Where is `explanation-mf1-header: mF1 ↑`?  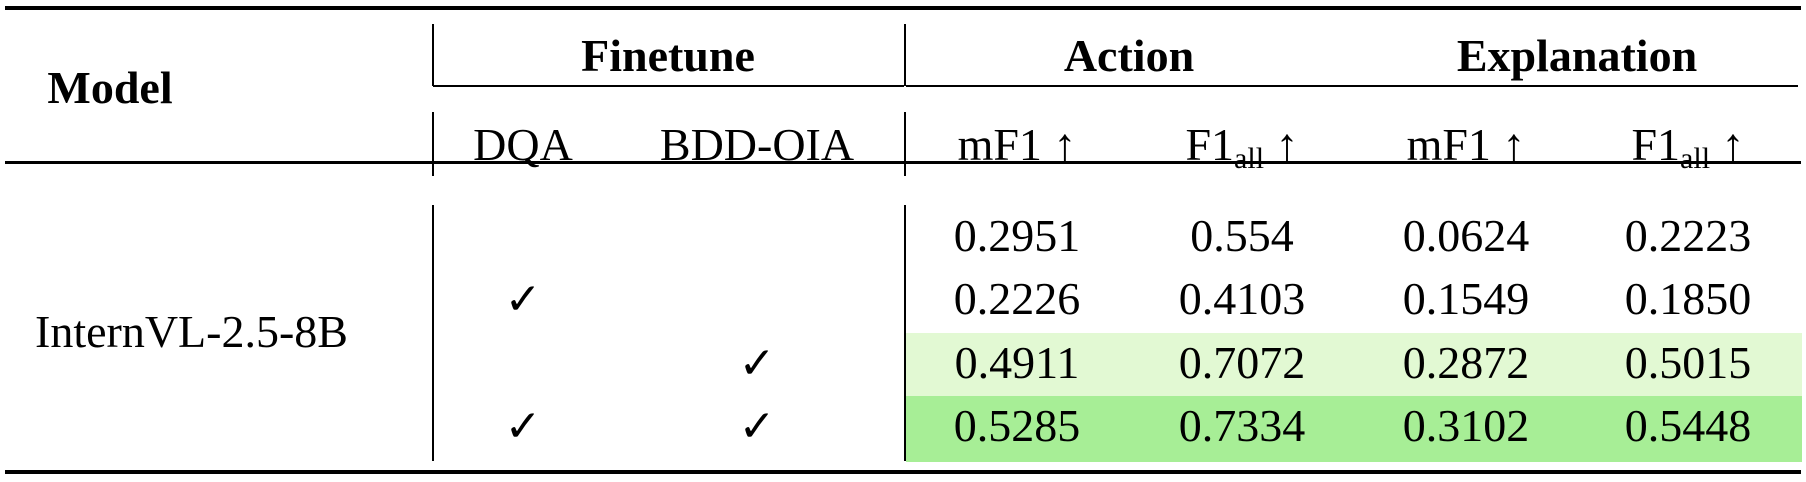 explanation-mf1-header: mF1 ↑ is located at coordinates (1466, 144).